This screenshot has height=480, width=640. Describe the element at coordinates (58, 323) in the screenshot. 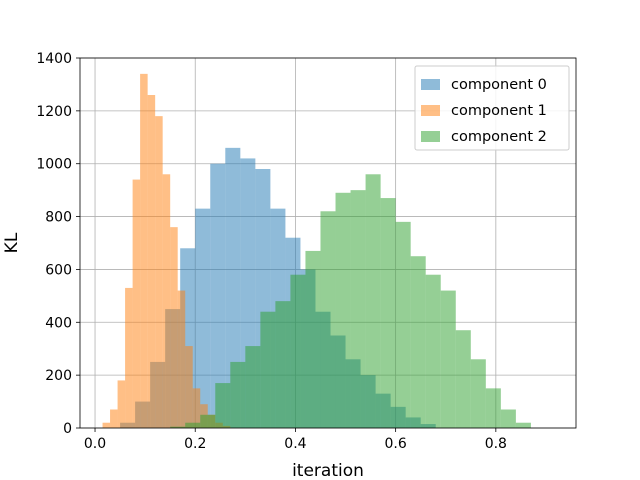

I see `y-tick-label: 400` at that location.